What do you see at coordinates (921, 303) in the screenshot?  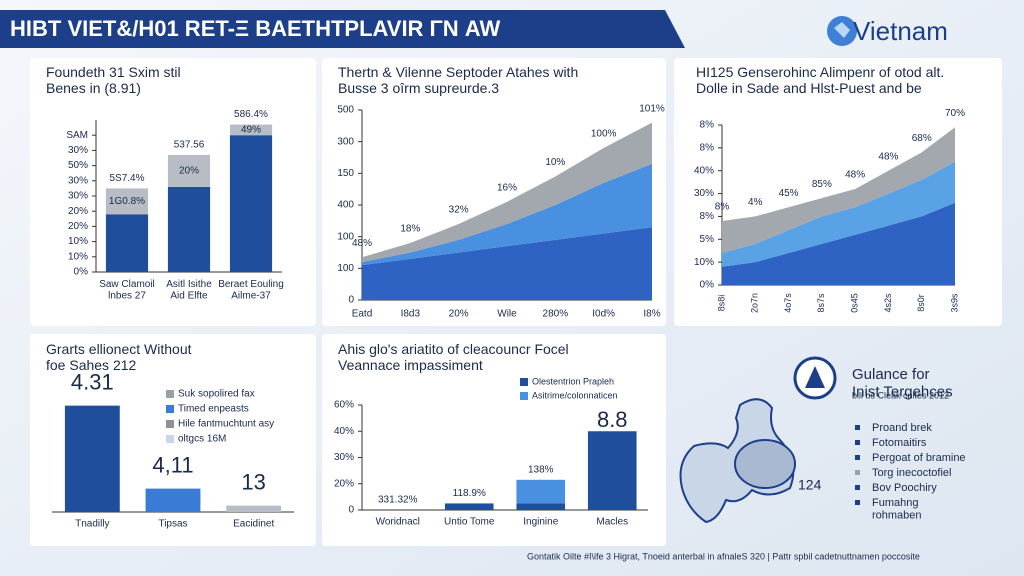 I see `x-tick-label: 8s0r` at bounding box center [921, 303].